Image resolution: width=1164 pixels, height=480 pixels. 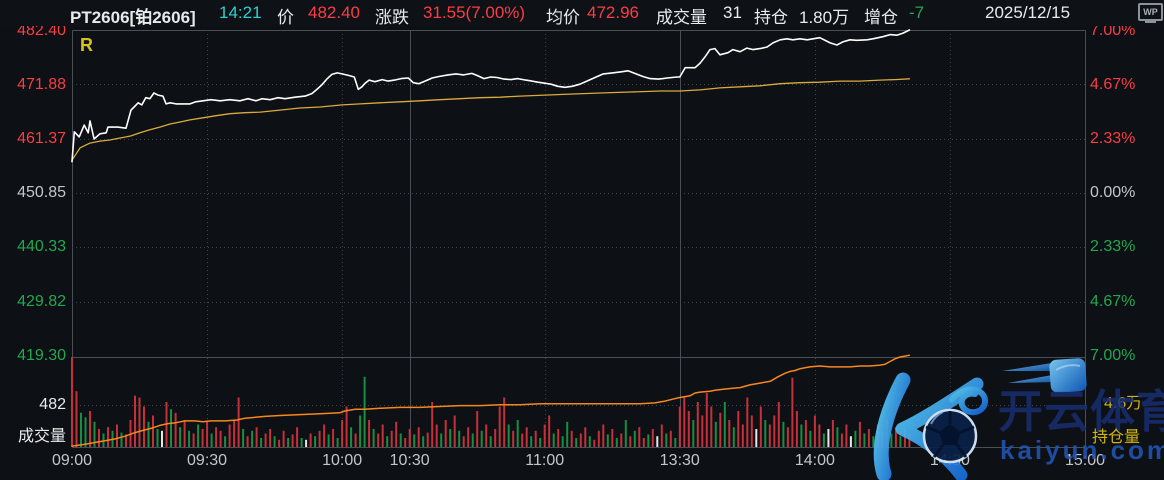 I want to click on time-axis-label: 10:30, so click(x=409, y=460).